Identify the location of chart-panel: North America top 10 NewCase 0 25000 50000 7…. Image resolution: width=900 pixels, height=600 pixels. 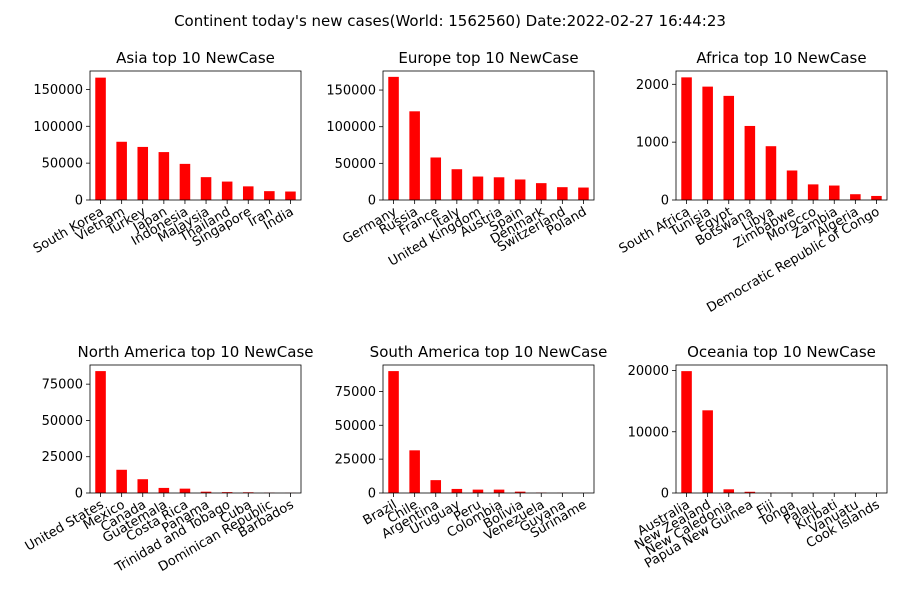
(168, 459).